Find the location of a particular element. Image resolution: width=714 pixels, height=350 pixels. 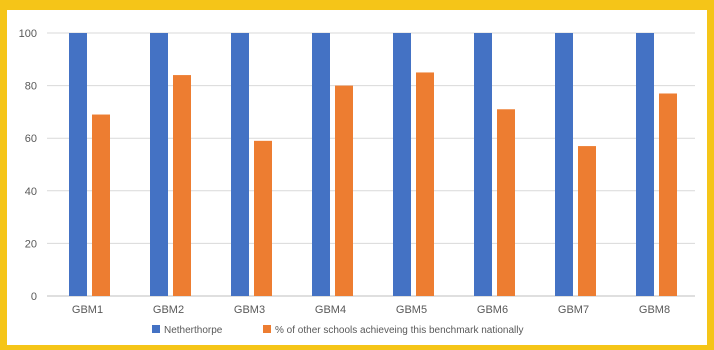

x-tick-label: GBM8 is located at coordinates (654, 310).